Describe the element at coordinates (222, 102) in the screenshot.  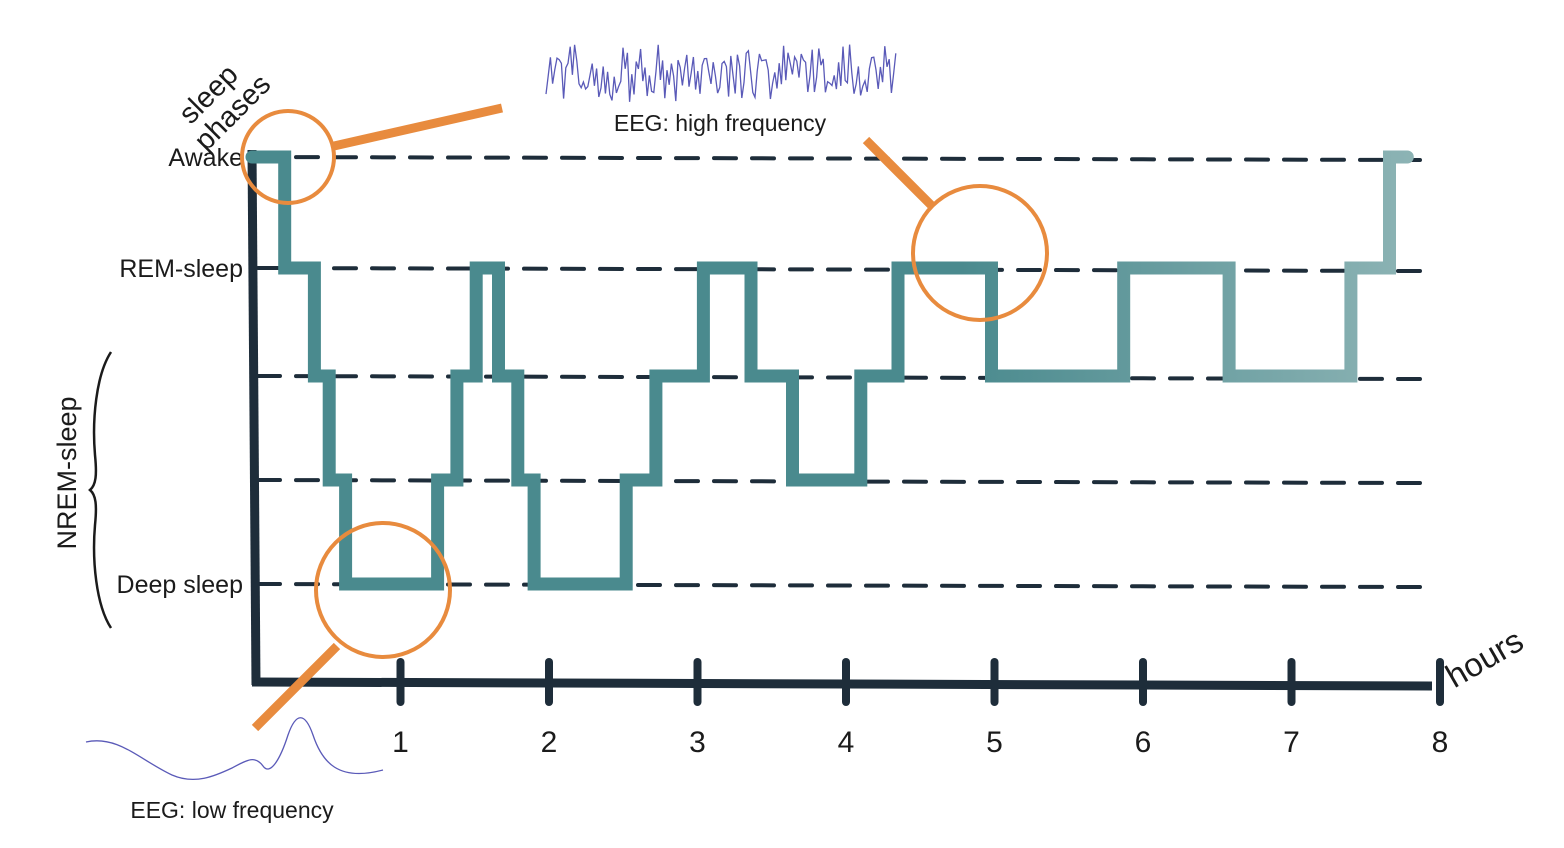
I see `y-axis-title: sleep phases` at that location.